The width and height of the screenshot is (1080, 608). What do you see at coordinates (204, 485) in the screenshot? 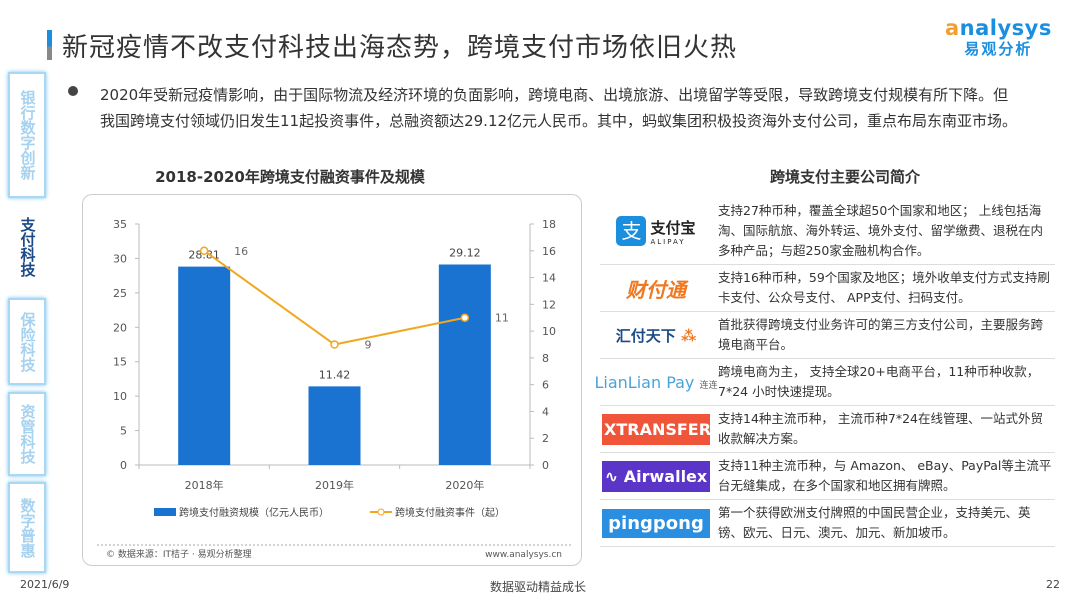
I see `x-tick-label: 2018年` at bounding box center [204, 485].